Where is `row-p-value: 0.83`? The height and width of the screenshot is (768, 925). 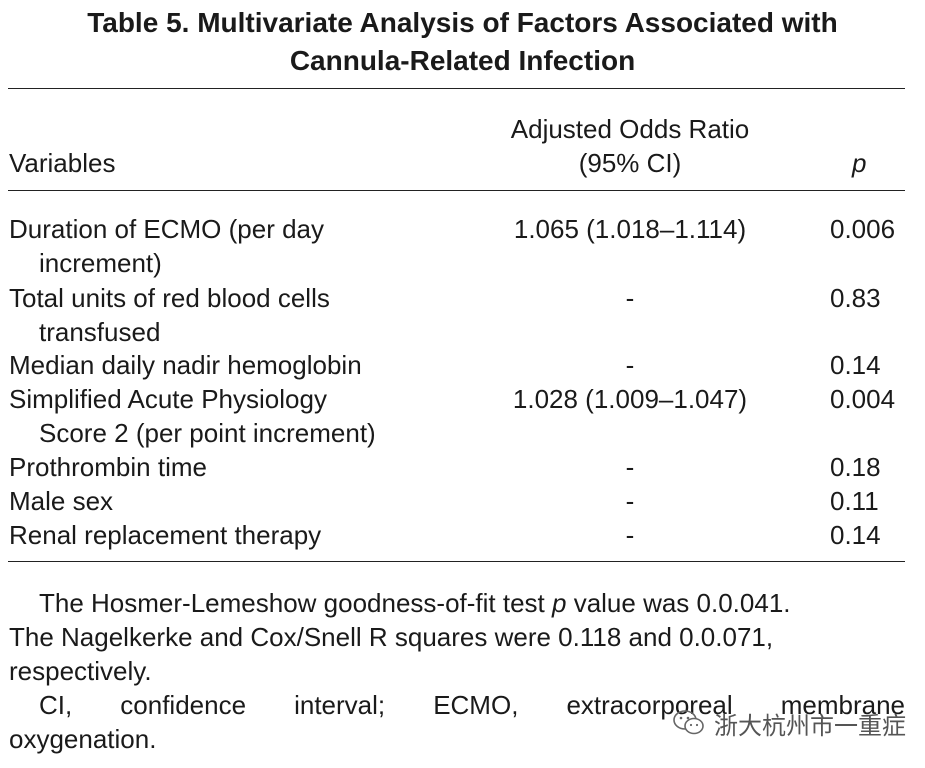 row-p-value: 0.83 is located at coordinates (855, 298).